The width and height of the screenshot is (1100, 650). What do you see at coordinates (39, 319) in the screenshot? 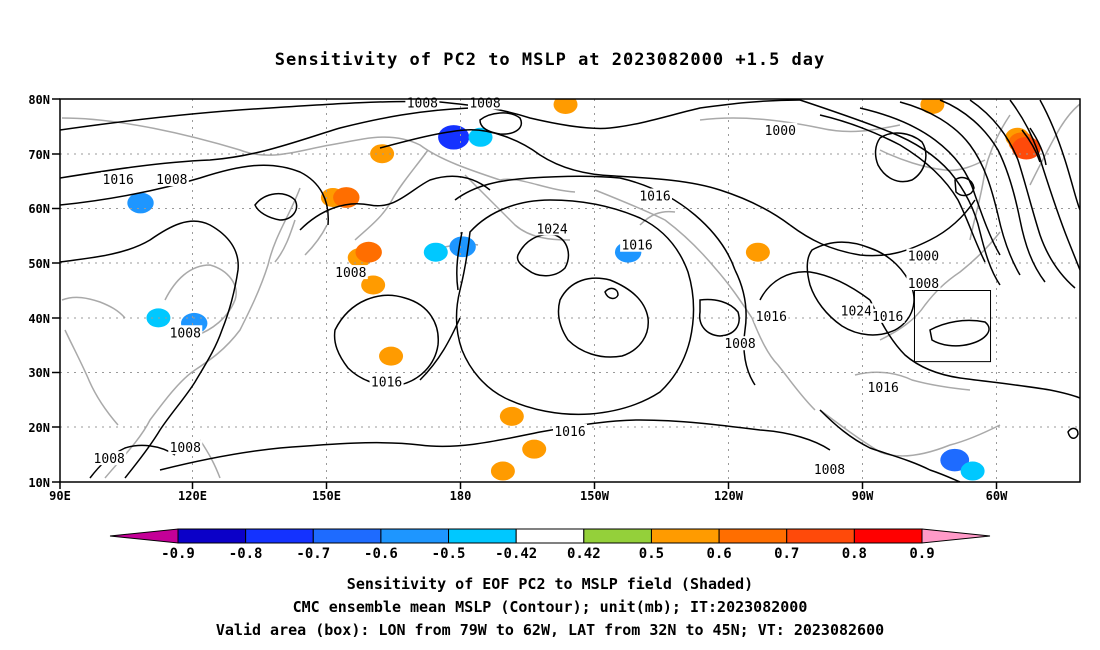
I see `lat-label: 40N` at bounding box center [39, 319].